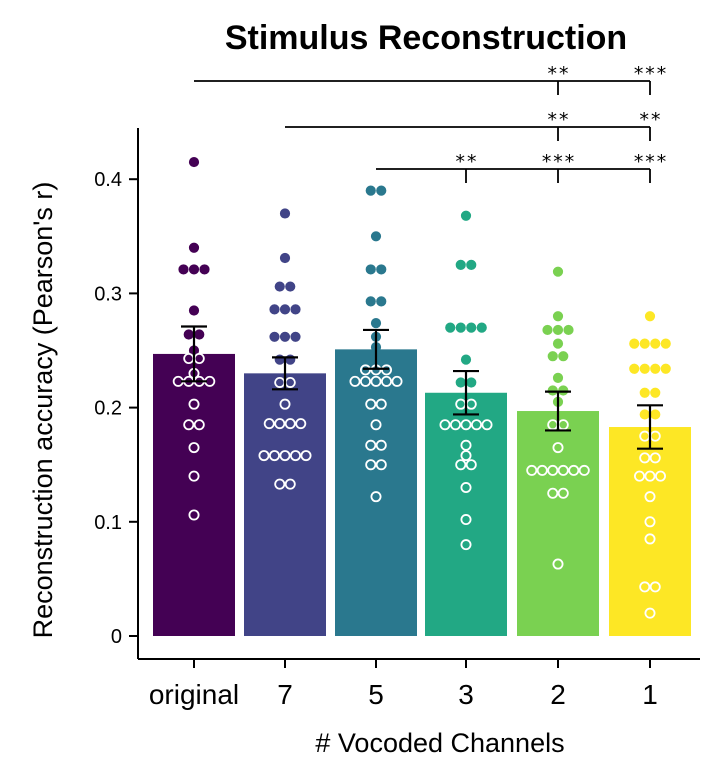 Image resolution: width=718 pixels, height=764 pixels. What do you see at coordinates (285, 694) in the screenshot?
I see `x-tick-label-7: 7` at bounding box center [285, 694].